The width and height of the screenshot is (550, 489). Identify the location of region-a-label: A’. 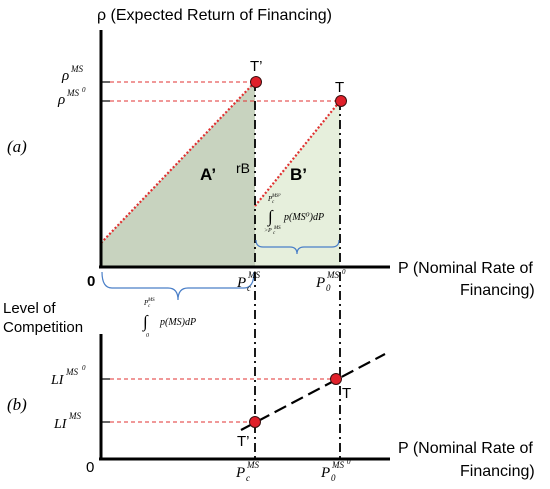
(208, 174).